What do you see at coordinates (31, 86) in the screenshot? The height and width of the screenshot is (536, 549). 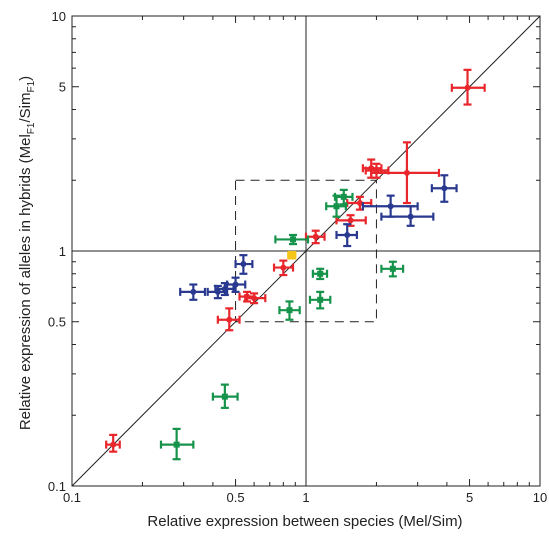 I see `y-axis-label-sub2: F1` at bounding box center [31, 86].